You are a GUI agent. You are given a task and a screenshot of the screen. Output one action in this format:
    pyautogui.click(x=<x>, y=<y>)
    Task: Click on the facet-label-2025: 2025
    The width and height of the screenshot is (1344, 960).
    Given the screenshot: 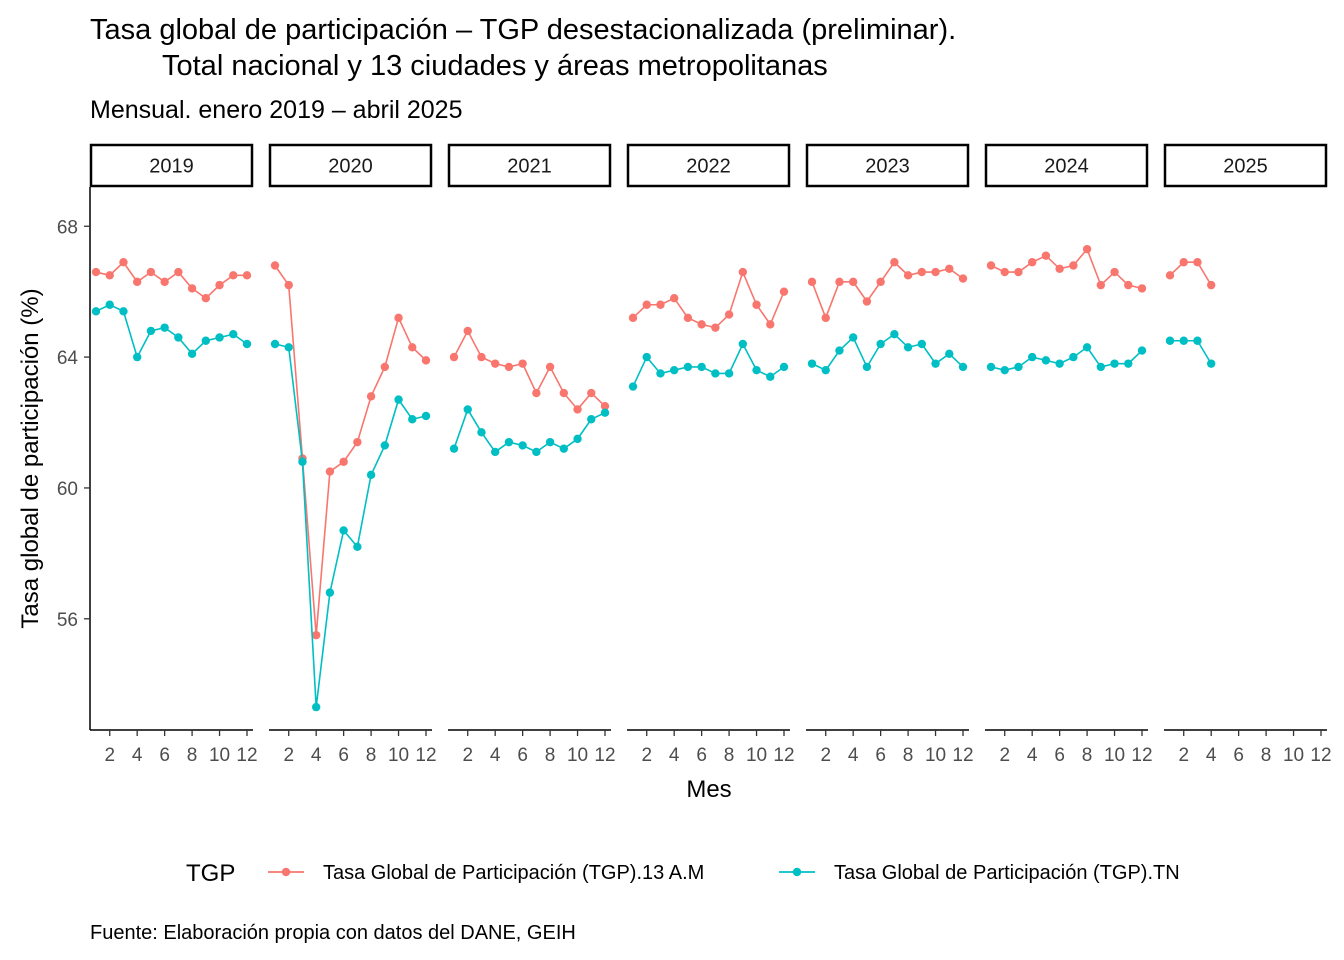 What is the action you would take?
    pyautogui.click(x=1245, y=167)
    